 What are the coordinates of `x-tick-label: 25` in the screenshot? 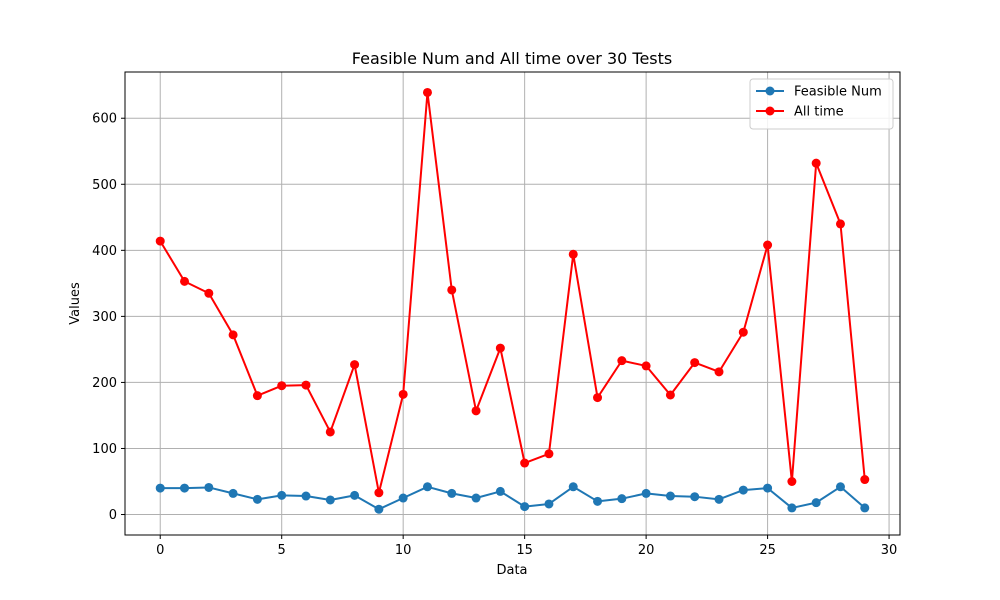 It's located at (767, 550).